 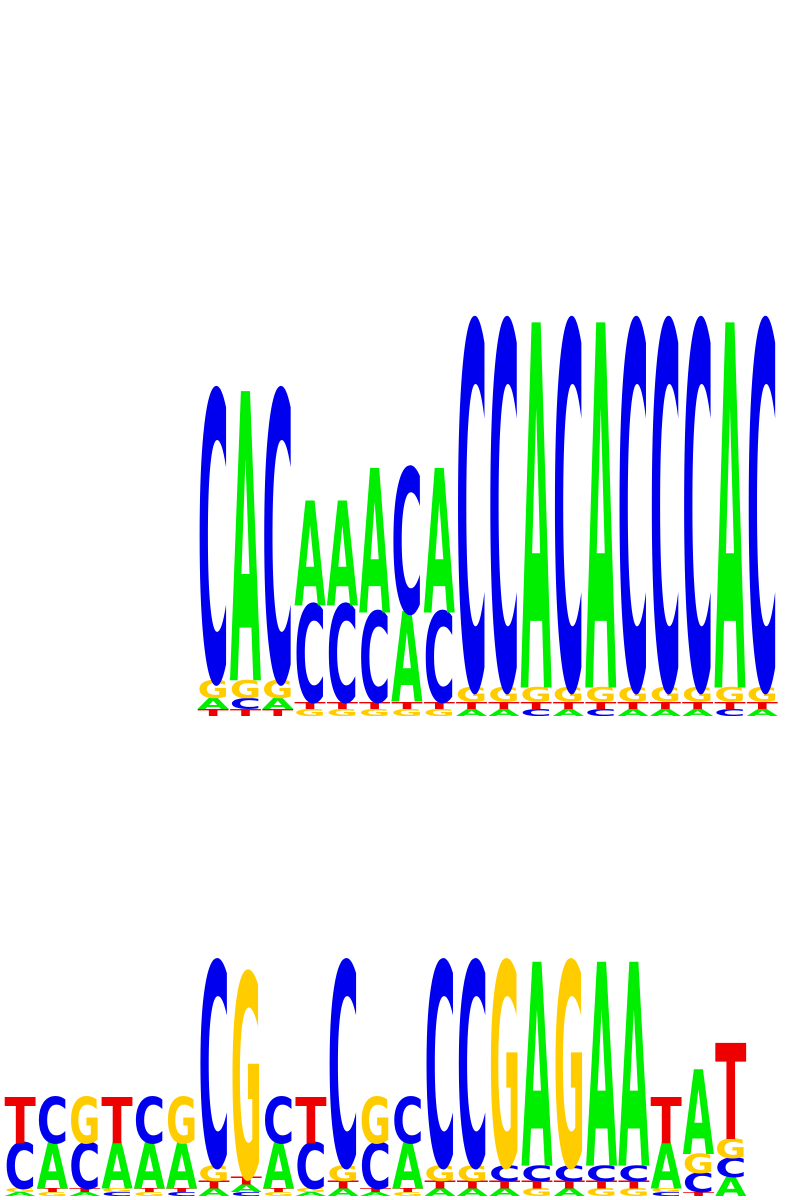 I want to click on logo-column: CGAT, so click(x=666, y=1143).